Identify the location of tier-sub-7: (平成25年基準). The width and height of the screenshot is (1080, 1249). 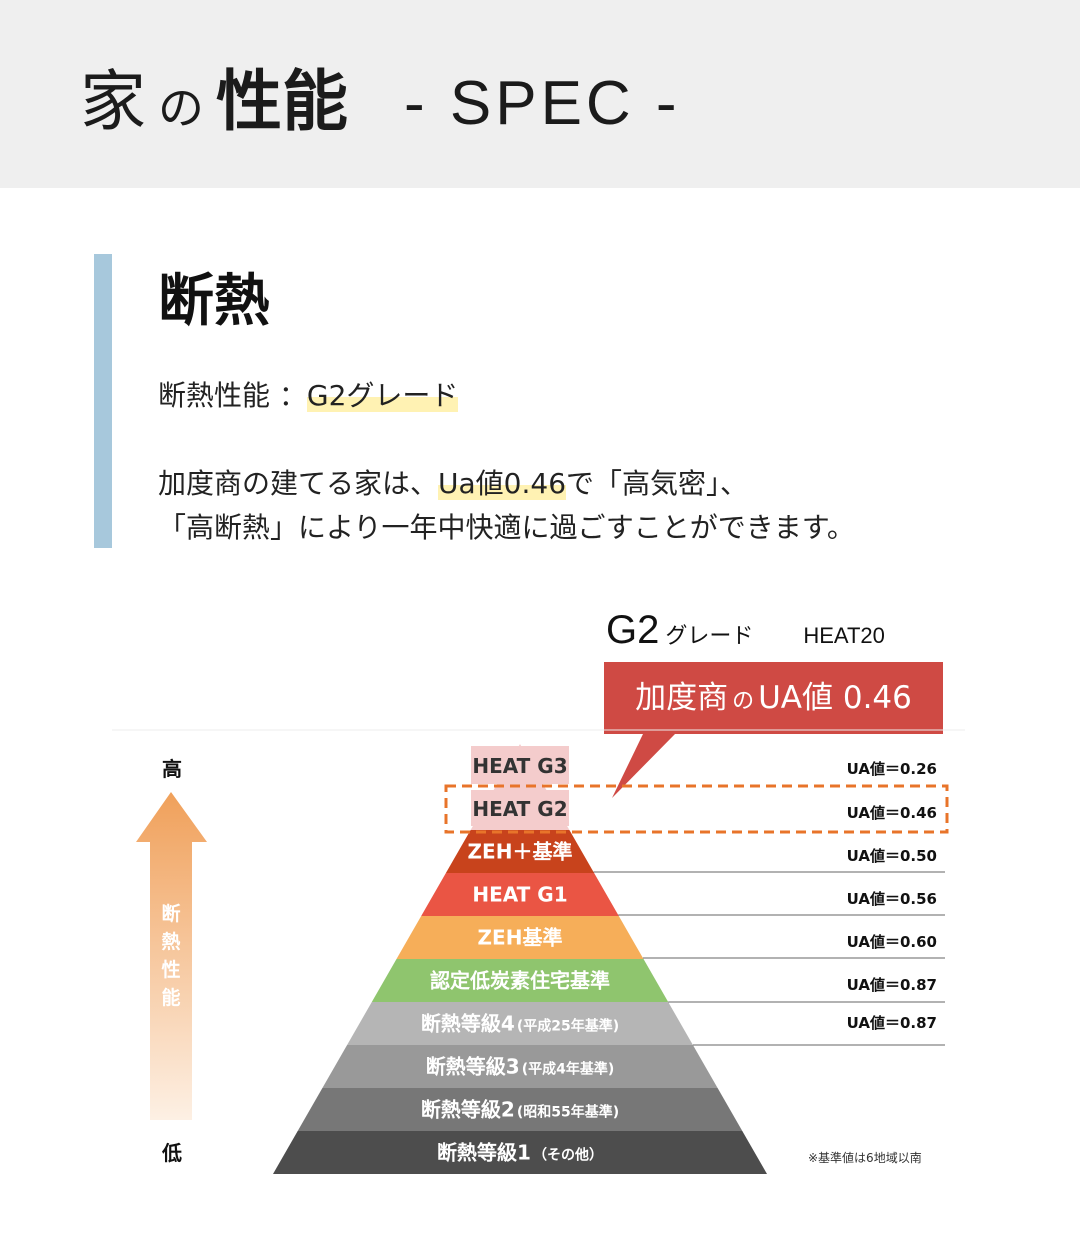
(568, 1026).